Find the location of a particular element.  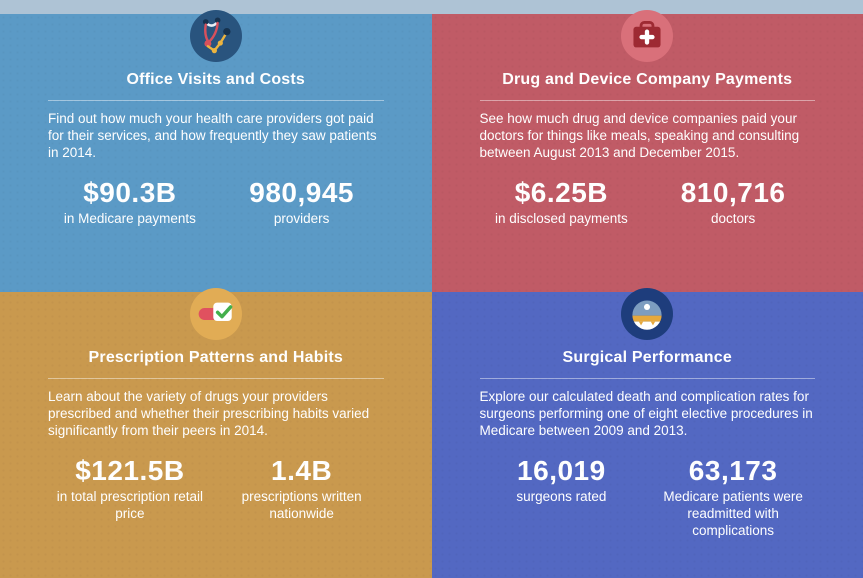

stat-doctors: 810,716 doctors is located at coordinates (733, 202).